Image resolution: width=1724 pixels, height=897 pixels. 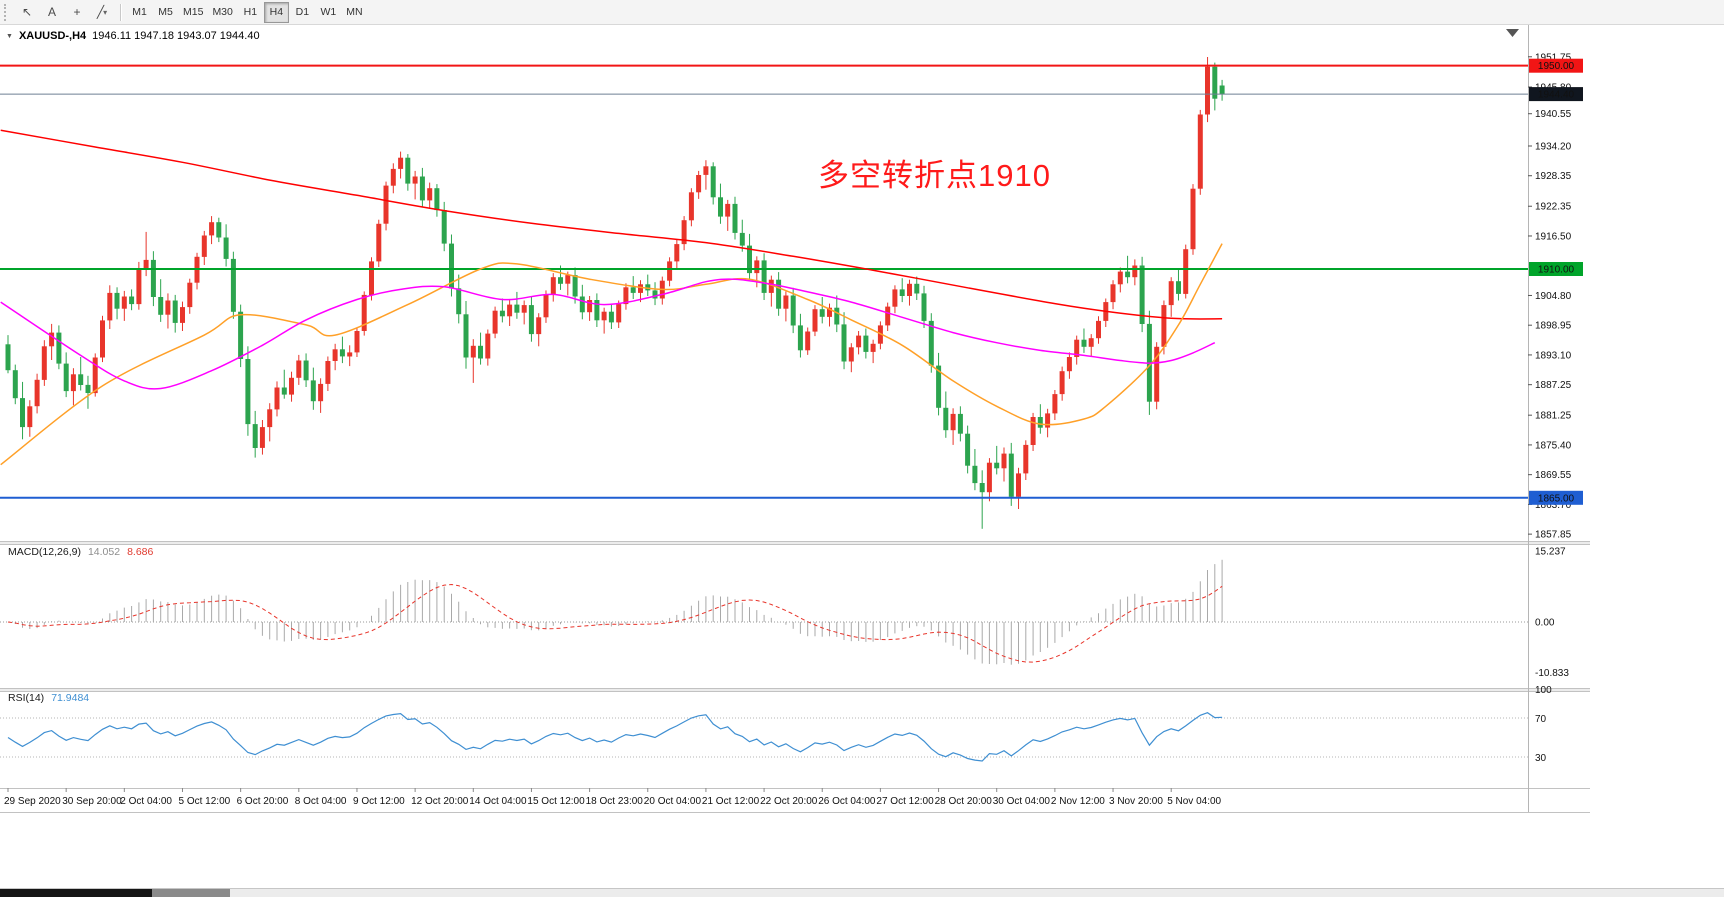 I want to click on time-tick-label: 20 Oct 04:00, so click(x=673, y=801).